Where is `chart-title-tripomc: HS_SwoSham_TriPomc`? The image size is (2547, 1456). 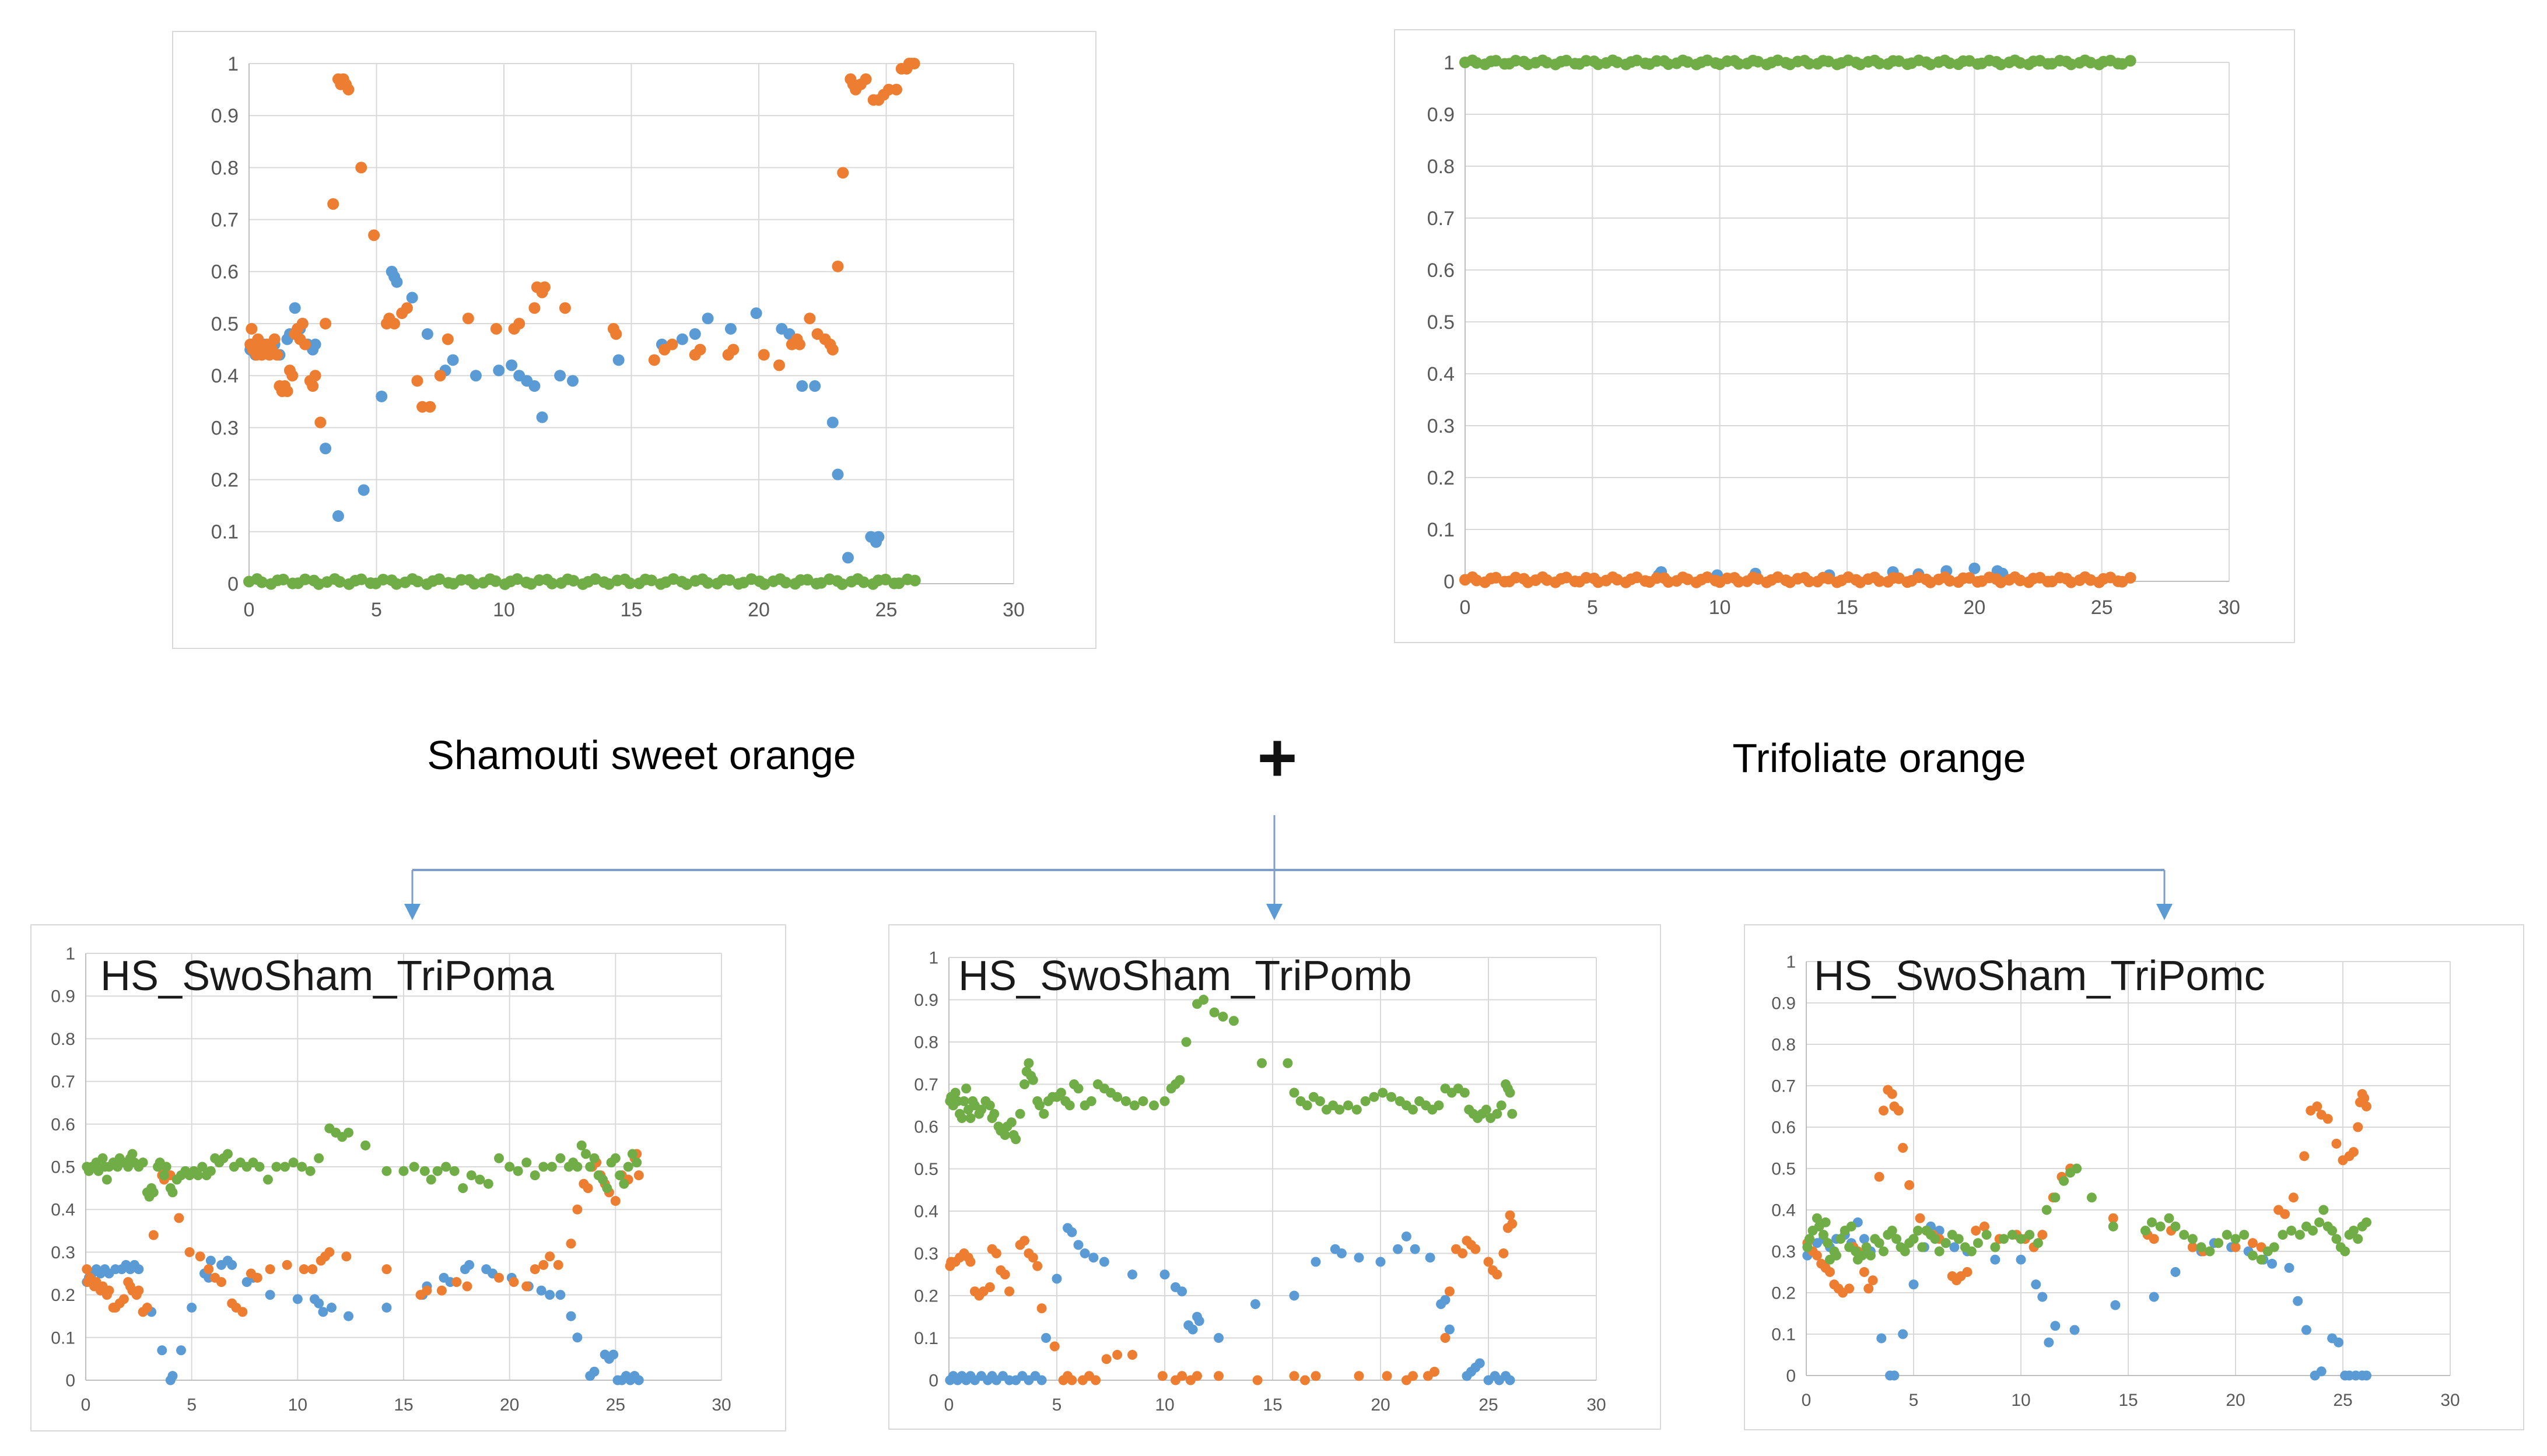
chart-title-tripomc: HS_SwoSham_TriPomc is located at coordinates (2039, 976).